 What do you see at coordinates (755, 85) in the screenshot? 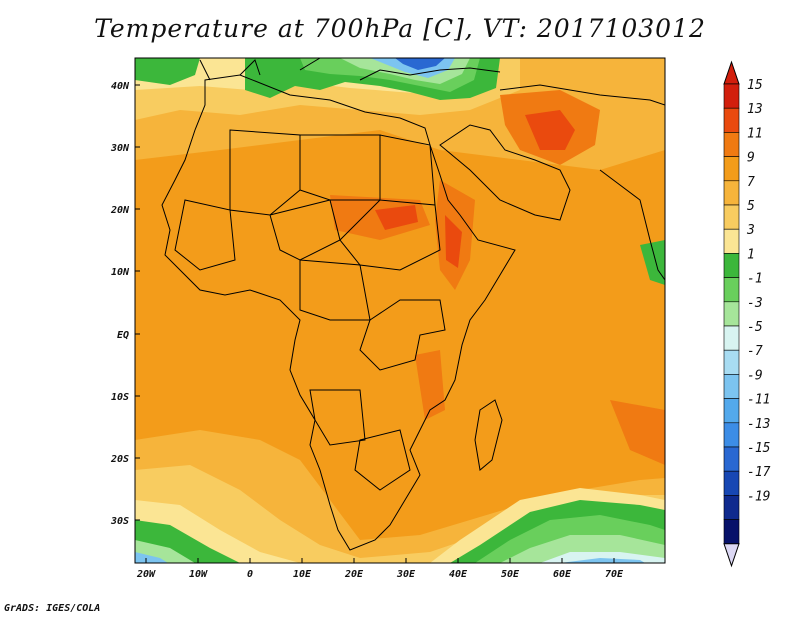
I see `colorbar-label: 15` at bounding box center [755, 85].